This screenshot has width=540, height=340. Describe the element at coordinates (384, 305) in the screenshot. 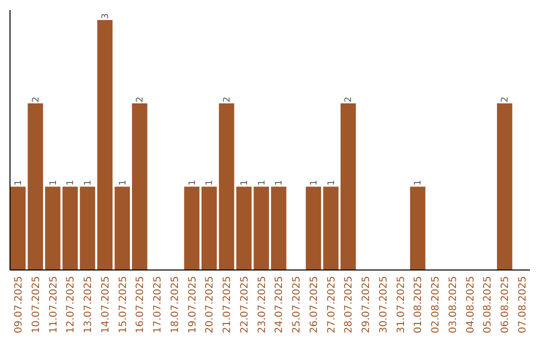

I see `x-tick-label: 30.07.2025` at that location.